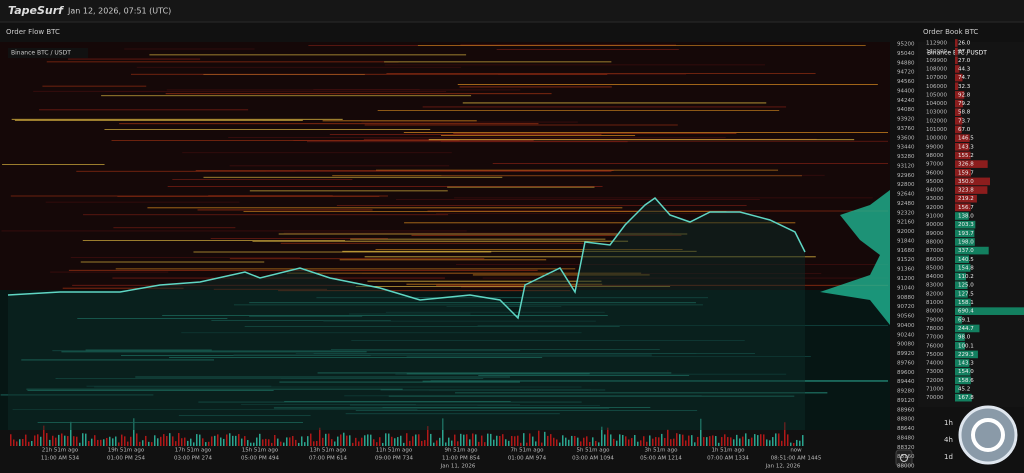 The image size is (1024, 473). I want to click on book-size: 155.2, so click(966, 156).